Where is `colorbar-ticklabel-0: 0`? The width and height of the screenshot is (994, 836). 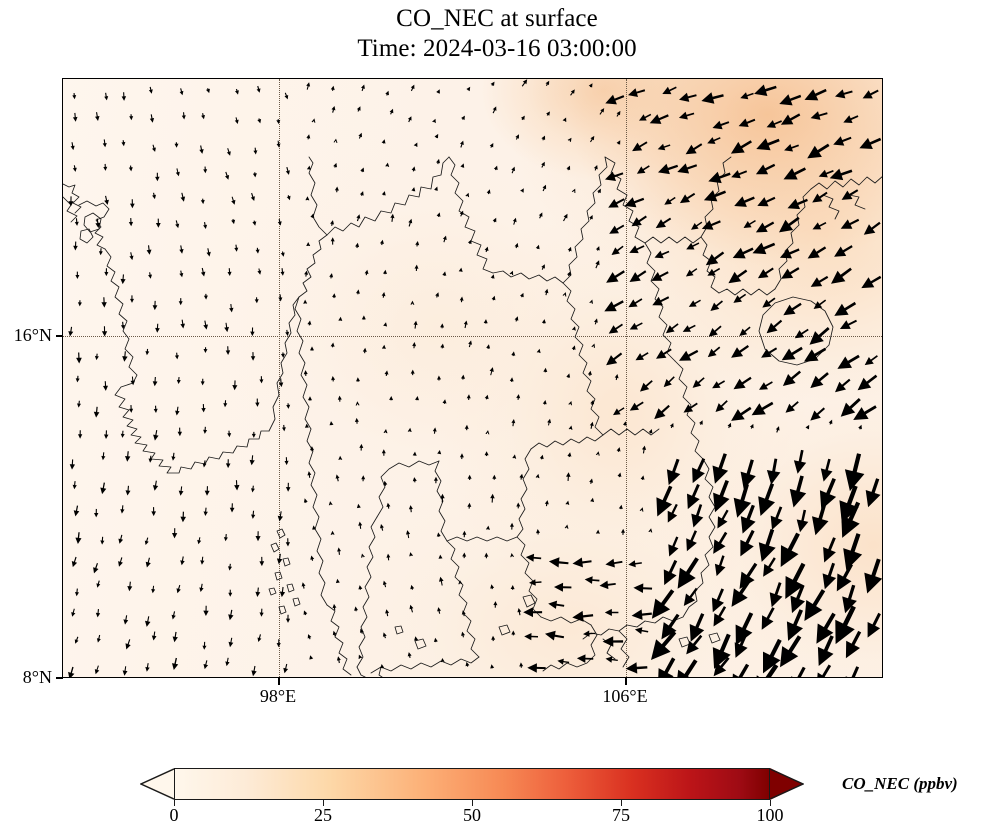 colorbar-ticklabel-0: 0 is located at coordinates (174, 815).